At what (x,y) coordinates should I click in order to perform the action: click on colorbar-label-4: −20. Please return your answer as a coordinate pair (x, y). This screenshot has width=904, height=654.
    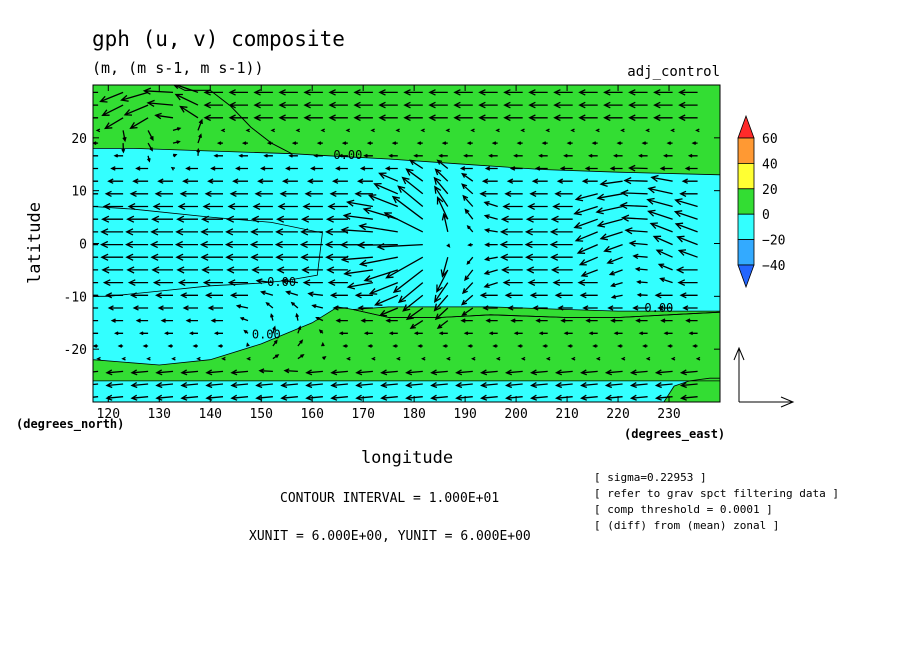
    Looking at the image, I should click on (773, 241).